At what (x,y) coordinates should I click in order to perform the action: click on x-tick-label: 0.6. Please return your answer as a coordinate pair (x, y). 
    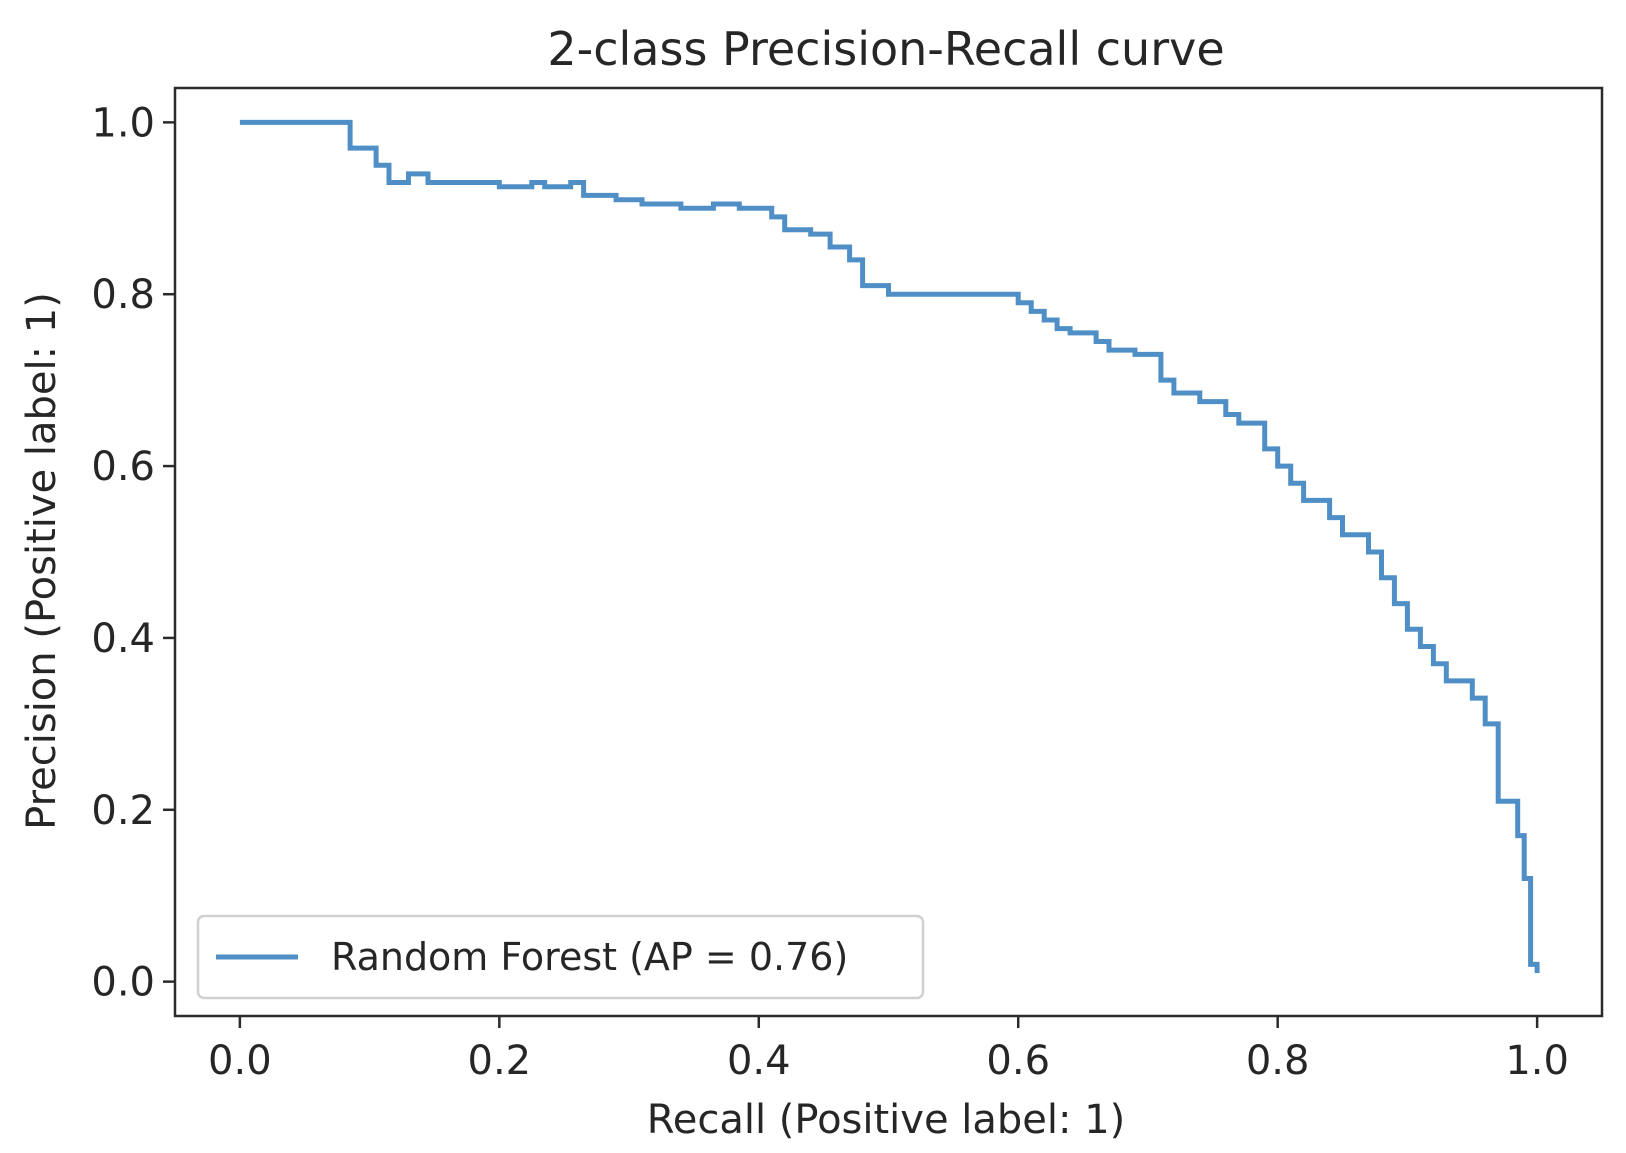
    Looking at the image, I should click on (1018, 1061).